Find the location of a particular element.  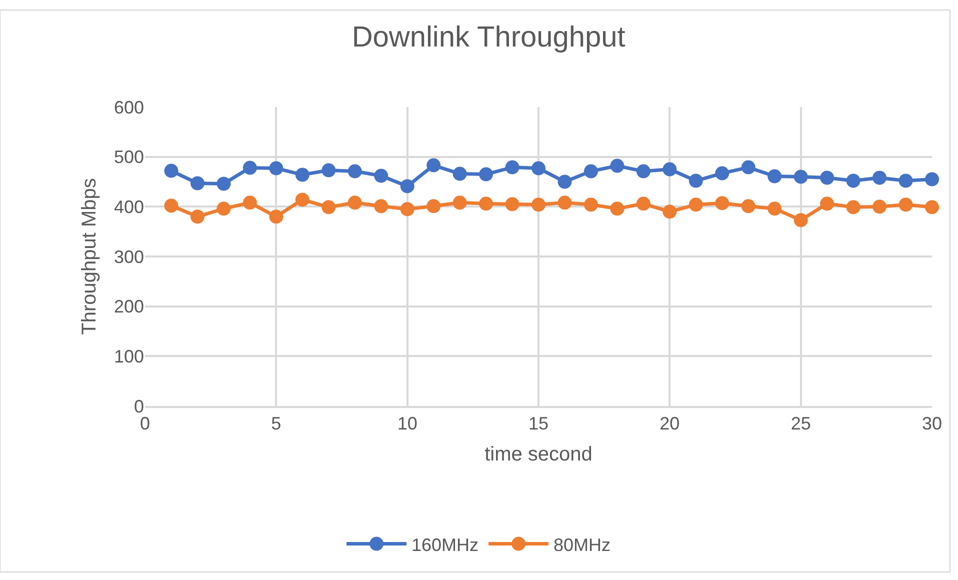

legend-label: 160MHz is located at coordinates (445, 544).